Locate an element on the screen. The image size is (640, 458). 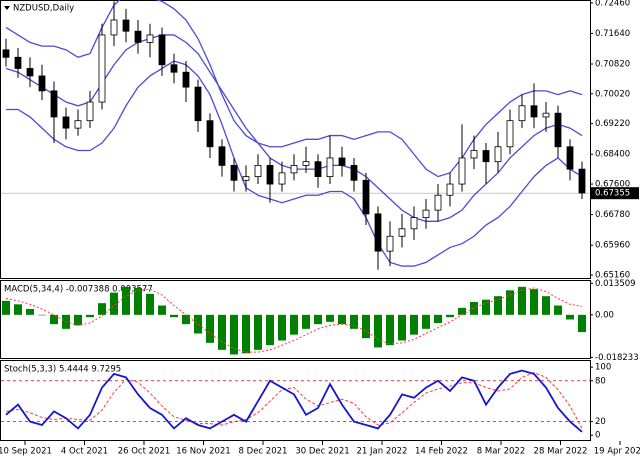
y-tick-label: 0.65160 is located at coordinates (612, 276).